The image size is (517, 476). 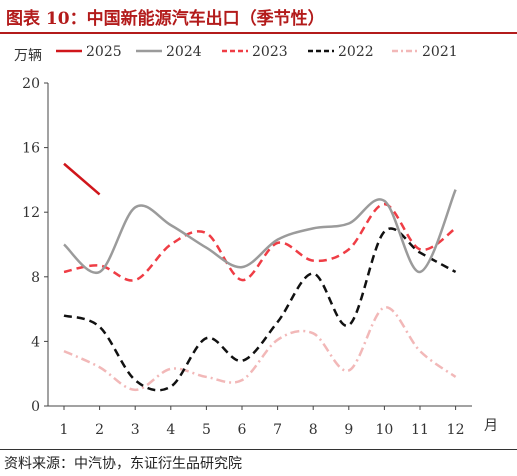 What do you see at coordinates (64, 430) in the screenshot?
I see `x-tick-label: 1` at bounding box center [64, 430].